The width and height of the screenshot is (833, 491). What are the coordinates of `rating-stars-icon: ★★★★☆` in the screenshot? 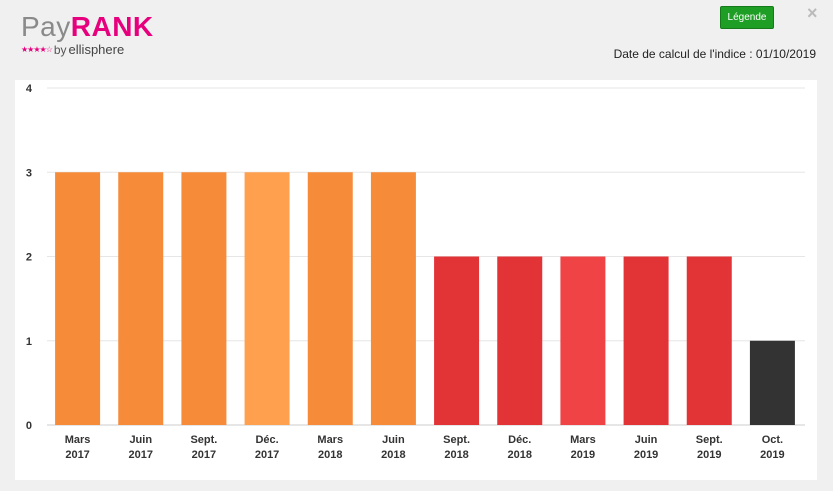 It's located at (37, 49).